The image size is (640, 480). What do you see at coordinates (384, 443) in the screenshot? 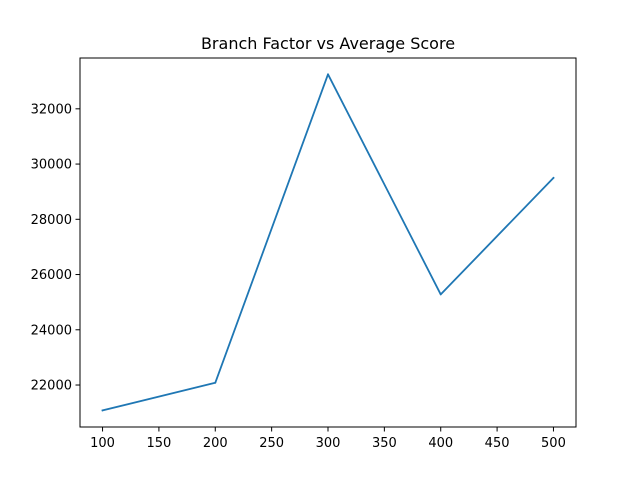
I see `x-tick-label: 350` at bounding box center [384, 443].